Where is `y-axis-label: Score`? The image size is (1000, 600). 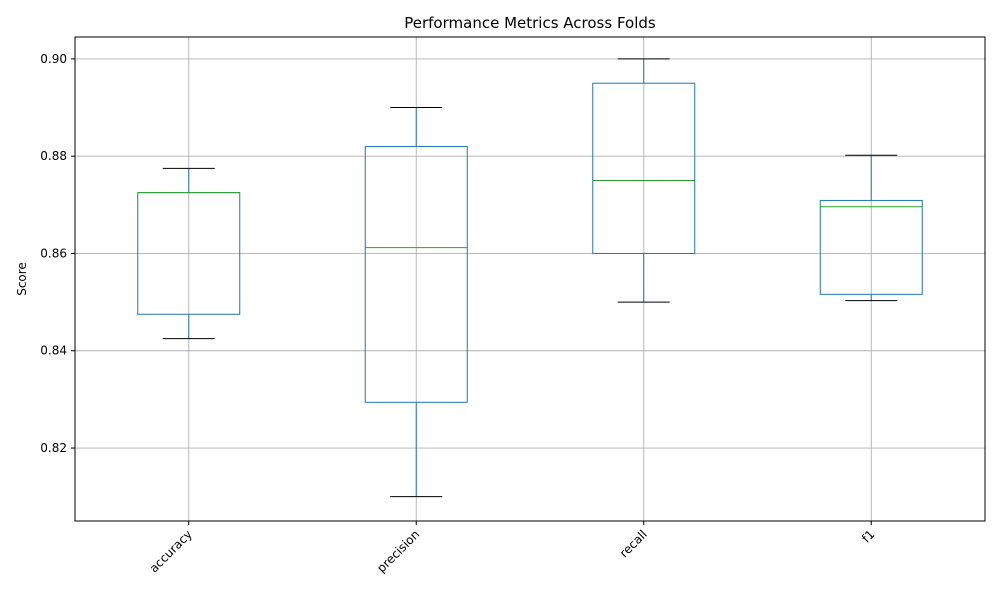 y-axis-label: Score is located at coordinates (22, 279).